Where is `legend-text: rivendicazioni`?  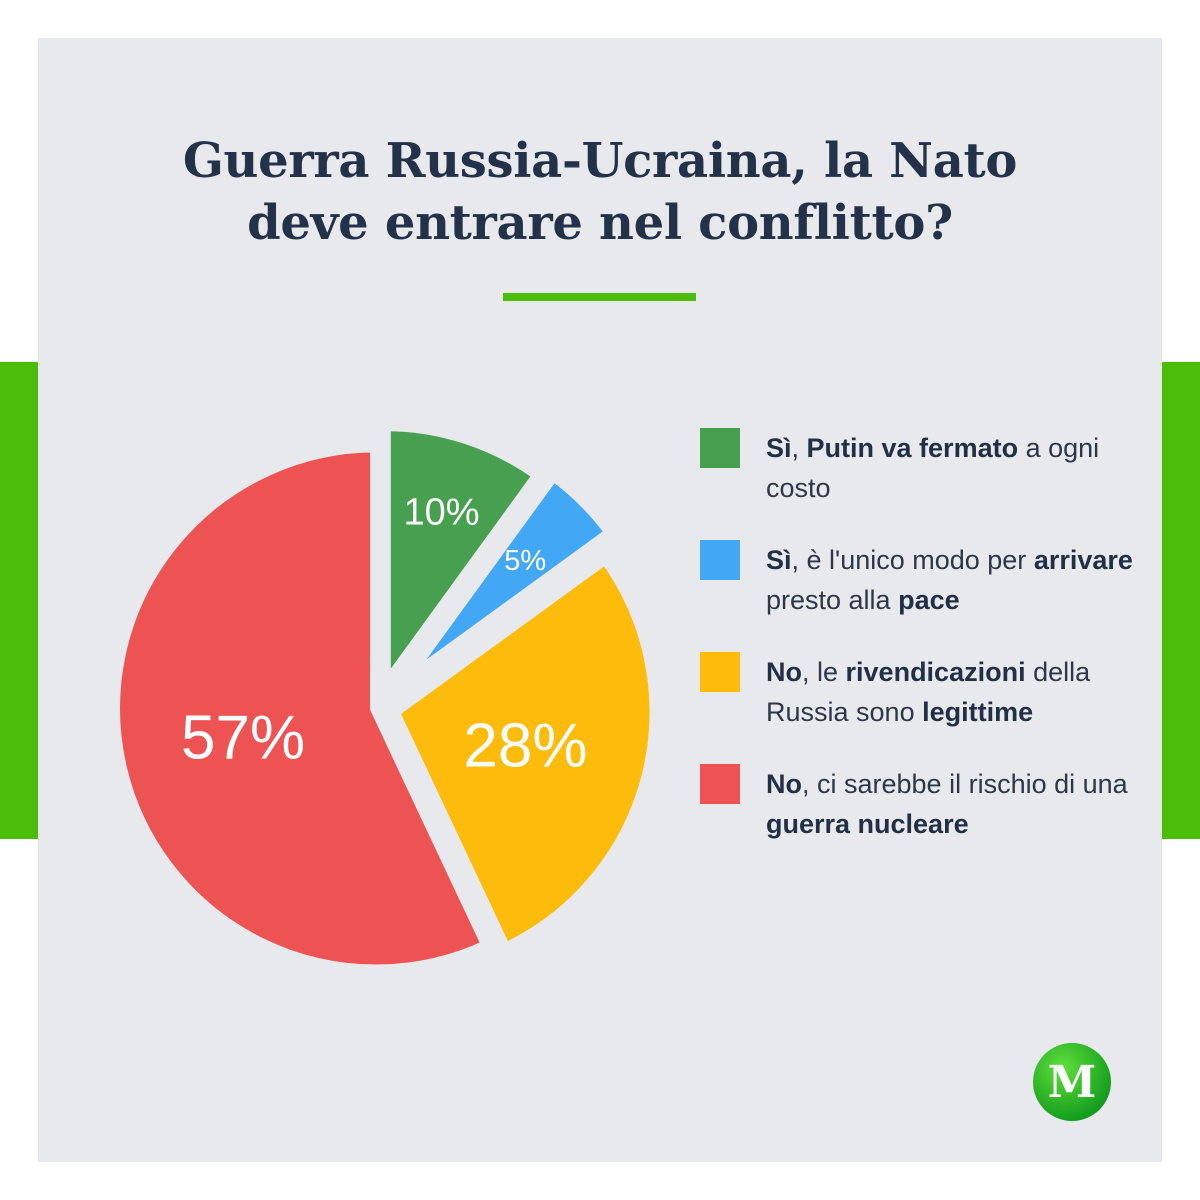
legend-text: rivendicazioni is located at coordinates (935, 672).